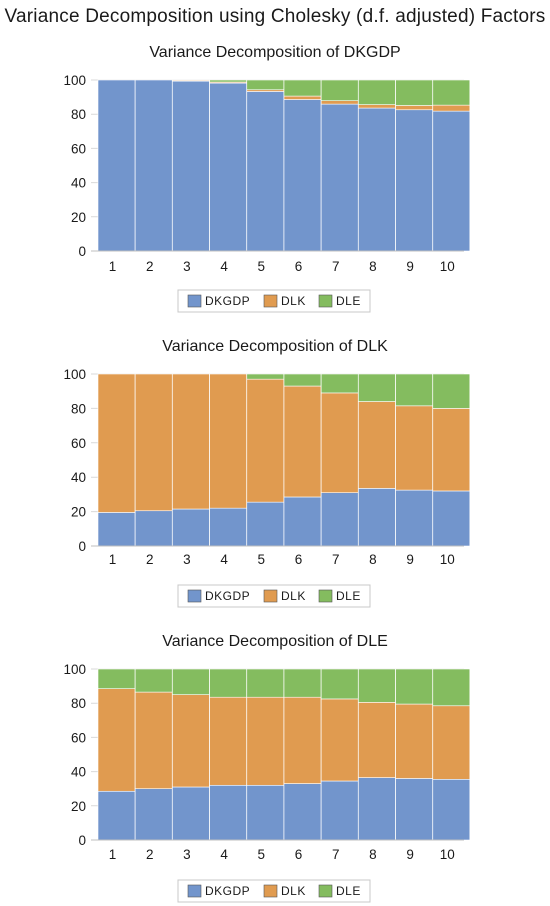  I want to click on x-tick-label: 1, so click(113, 266).